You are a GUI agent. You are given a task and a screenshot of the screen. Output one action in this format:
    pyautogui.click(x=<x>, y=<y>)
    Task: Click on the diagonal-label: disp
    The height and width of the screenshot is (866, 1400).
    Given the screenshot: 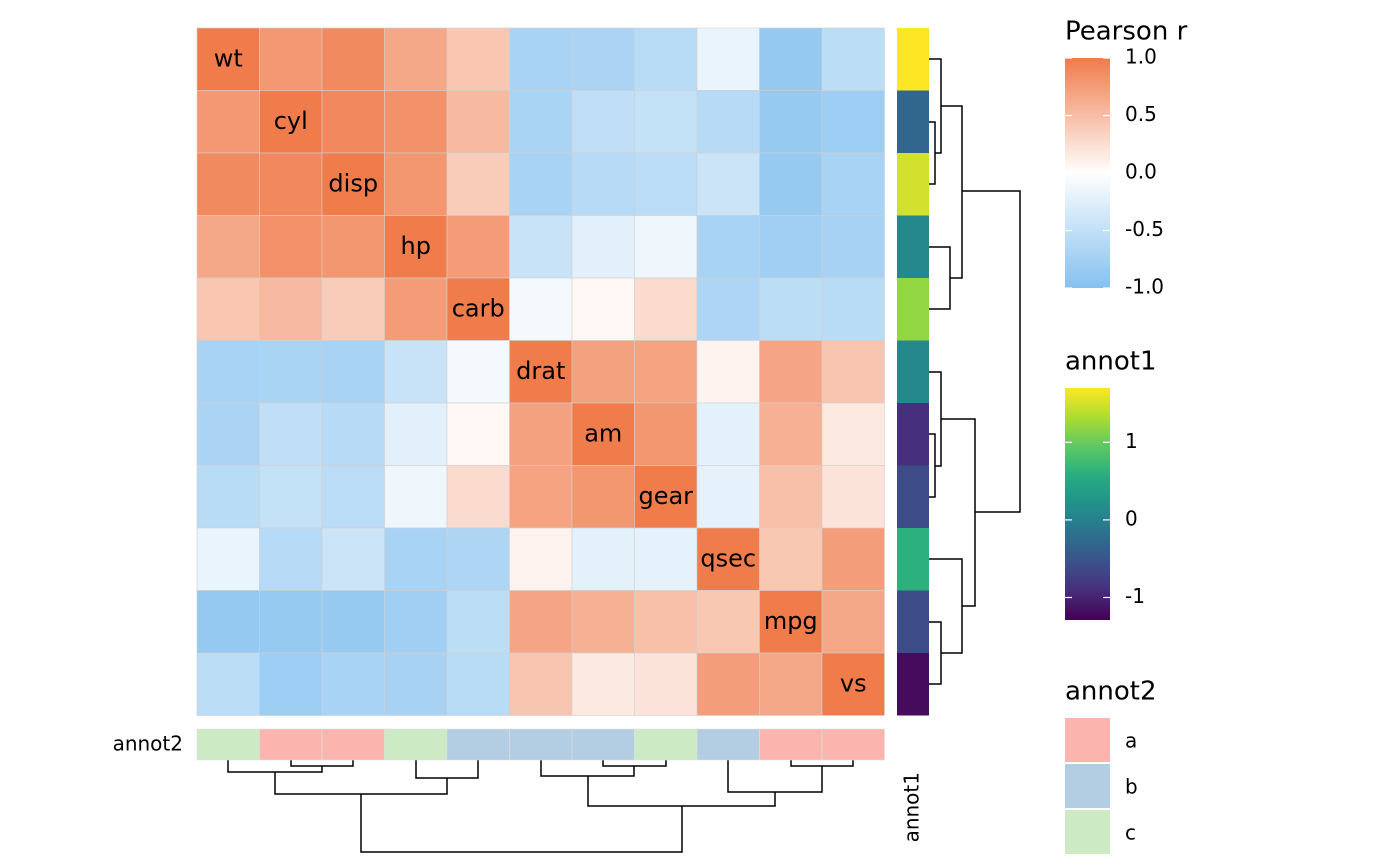 What is the action you would take?
    pyautogui.click(x=353, y=183)
    